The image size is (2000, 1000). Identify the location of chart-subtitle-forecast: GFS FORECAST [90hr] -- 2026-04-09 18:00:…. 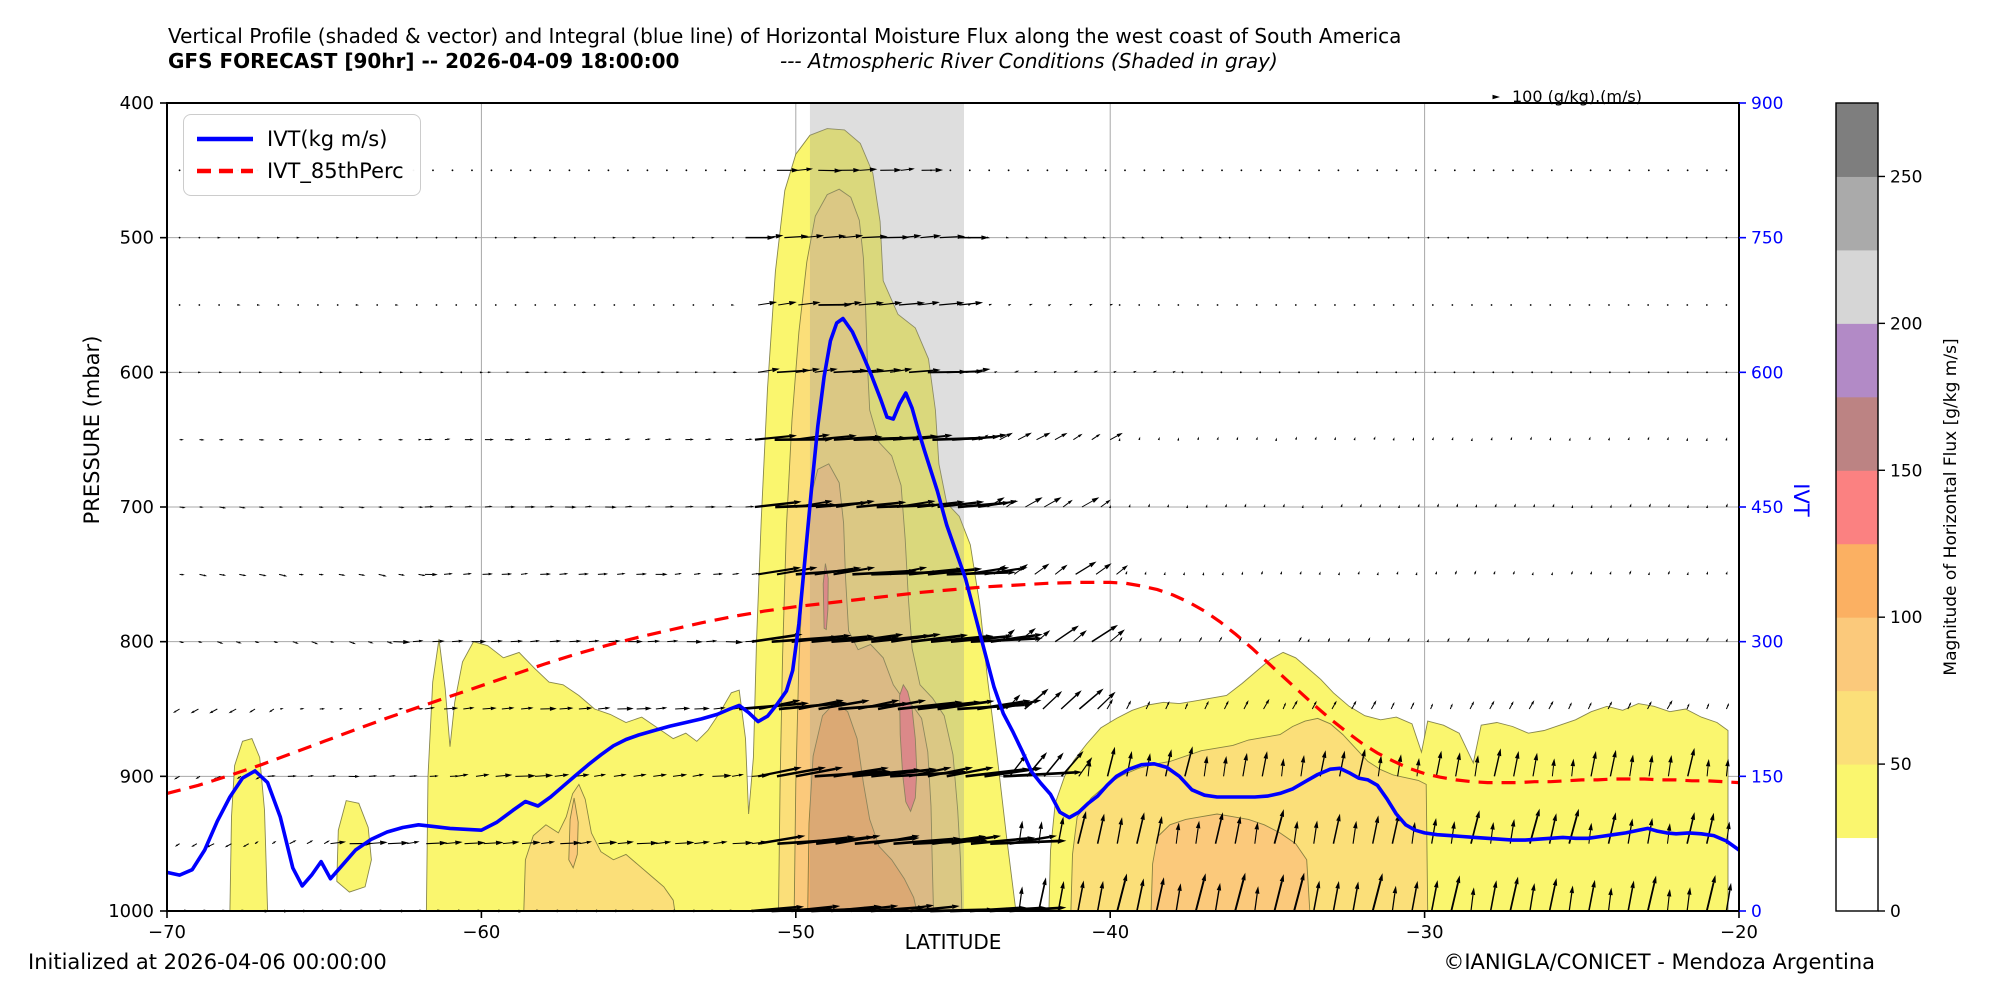
(424, 61).